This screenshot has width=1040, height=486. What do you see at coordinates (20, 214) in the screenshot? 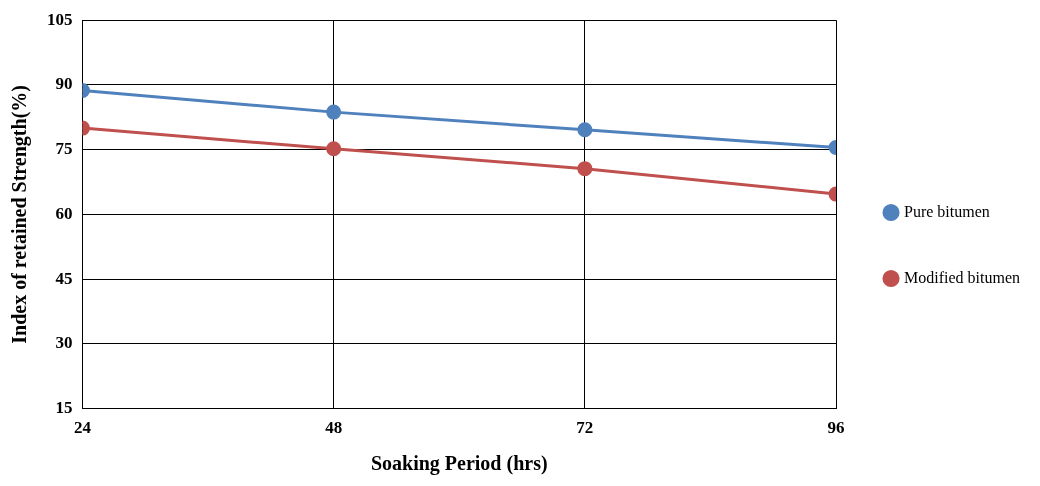
I see `y-axis-title: Index of retained Strength(%)` at bounding box center [20, 214].